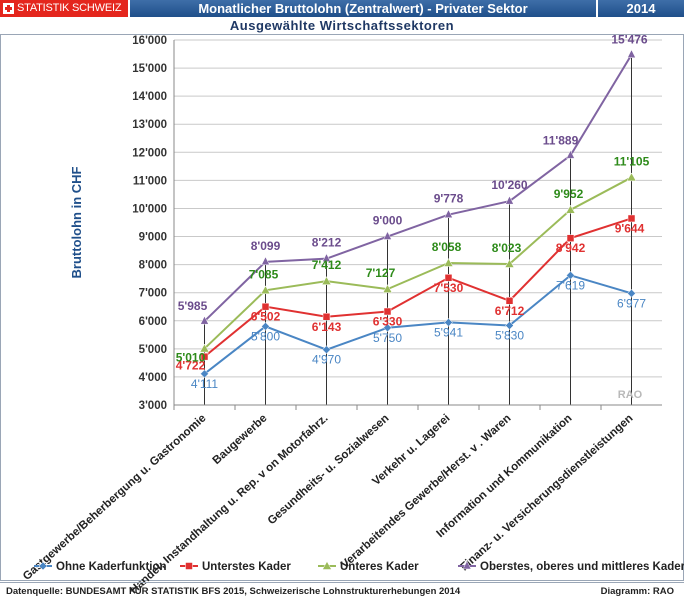 This screenshot has height=601, width=684. I want to click on y-tick-label: 14'000, so click(149, 97).